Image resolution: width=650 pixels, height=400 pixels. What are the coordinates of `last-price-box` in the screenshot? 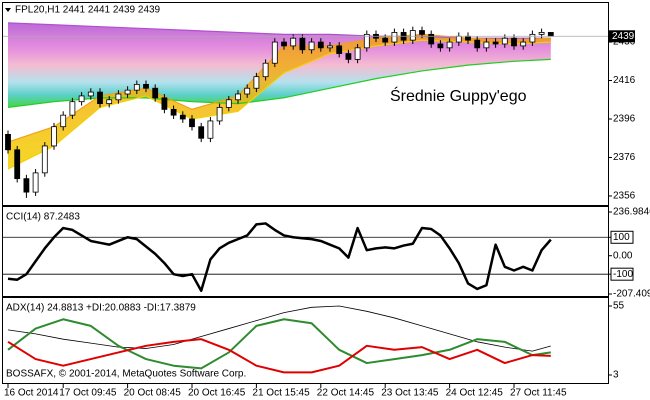 It's located at (622, 36).